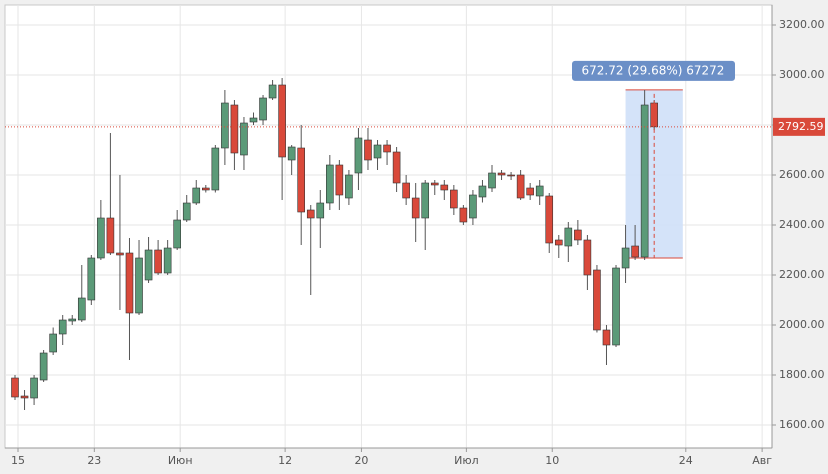  Describe the element at coordinates (802, 174) in the screenshot. I see `y-tick-label: 2600.00` at that location.